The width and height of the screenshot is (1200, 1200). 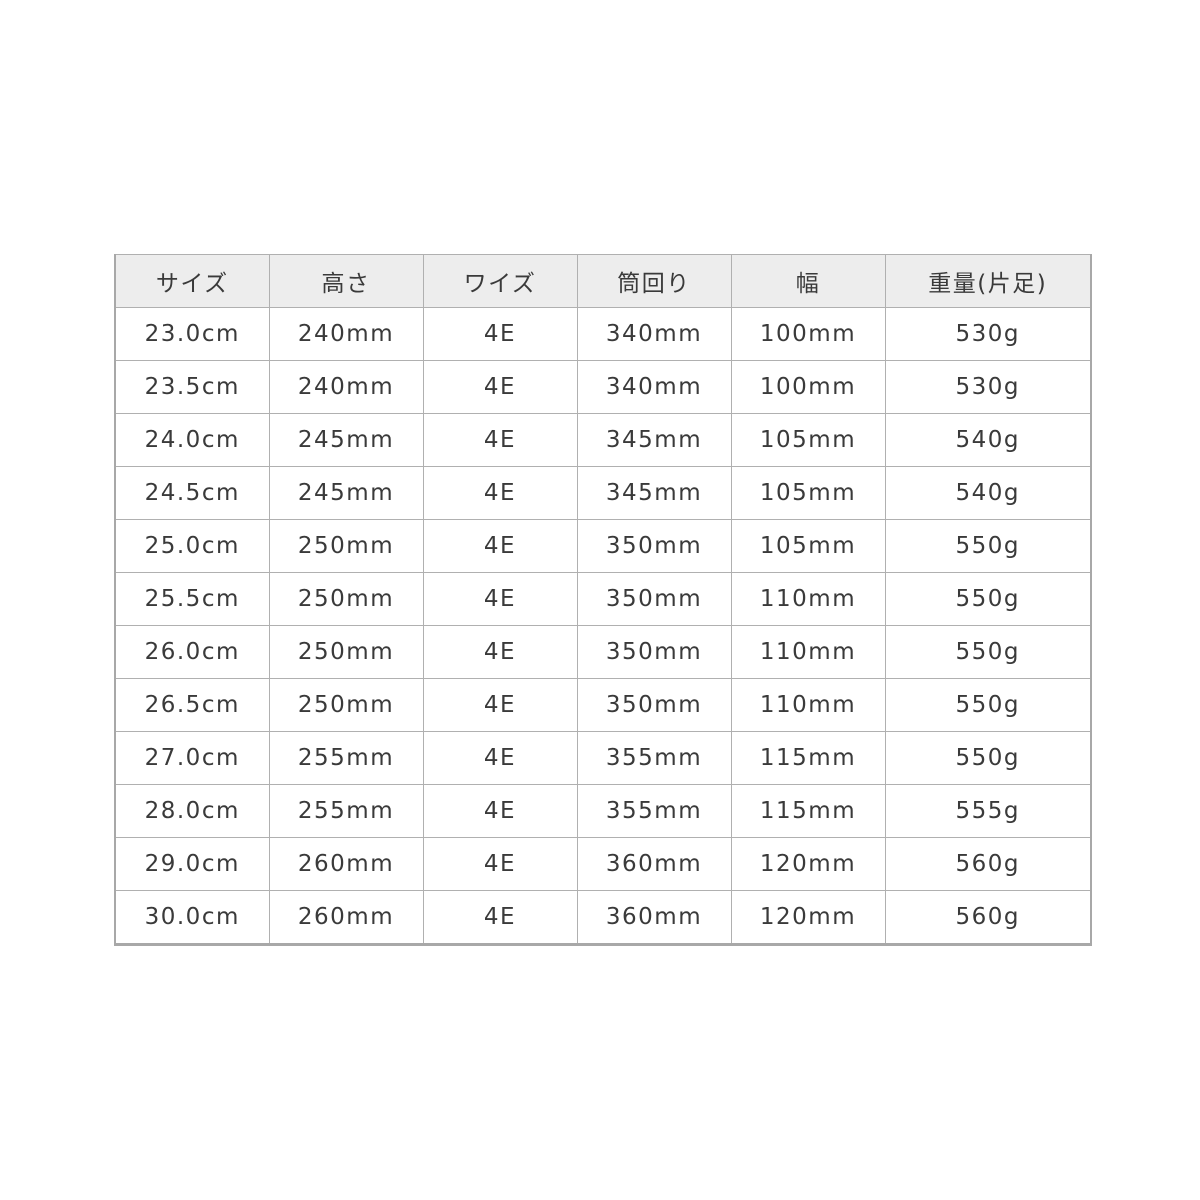 I want to click on table-cell: 26.0cm, so click(x=192, y=652).